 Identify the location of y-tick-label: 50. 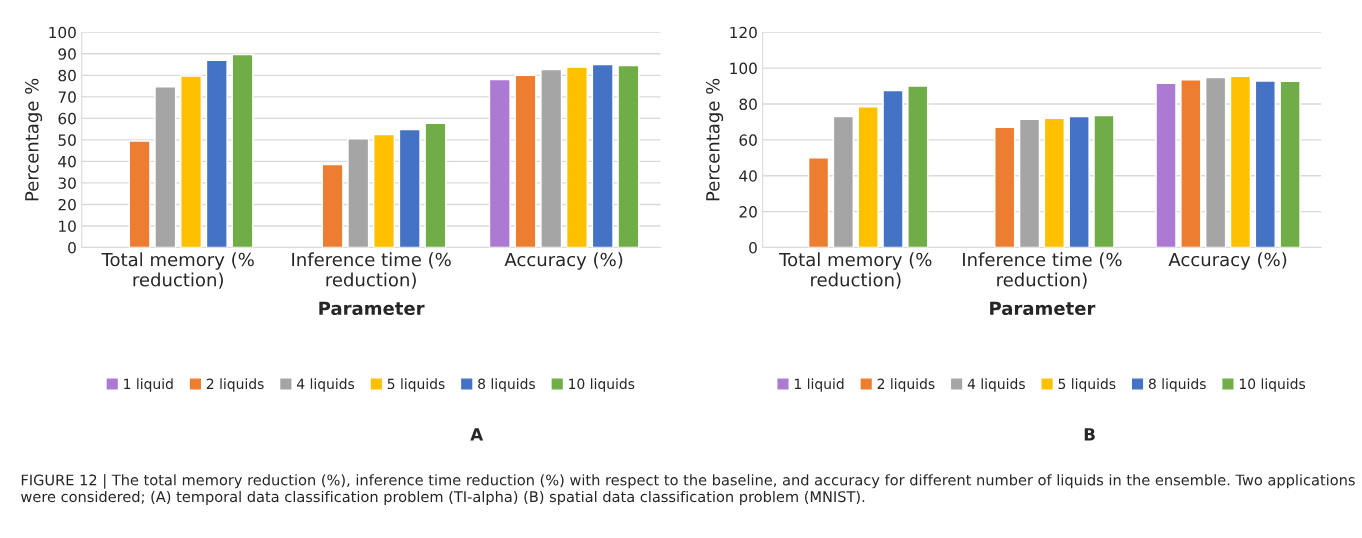
(67, 140).